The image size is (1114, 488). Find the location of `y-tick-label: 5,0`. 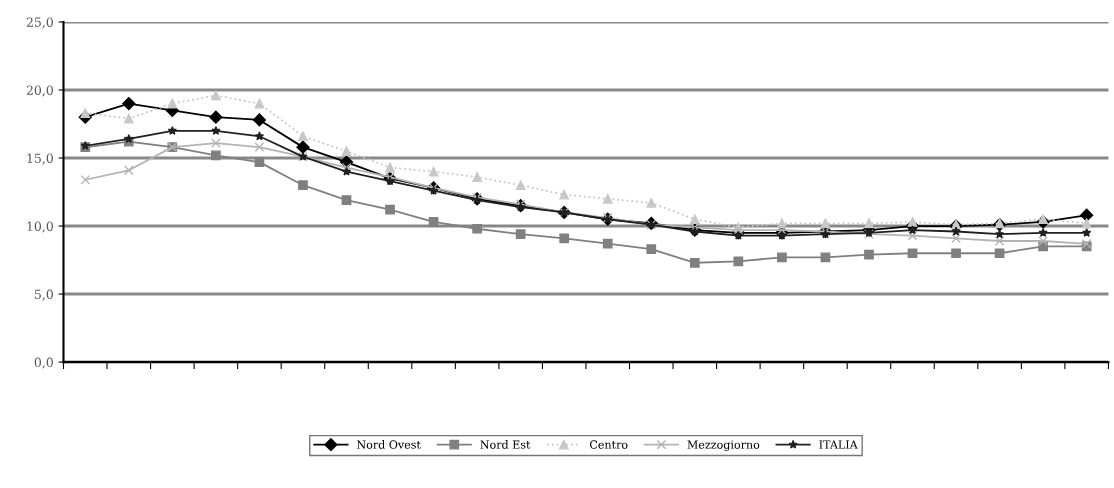

y-tick-label: 5,0 is located at coordinates (43, 295).